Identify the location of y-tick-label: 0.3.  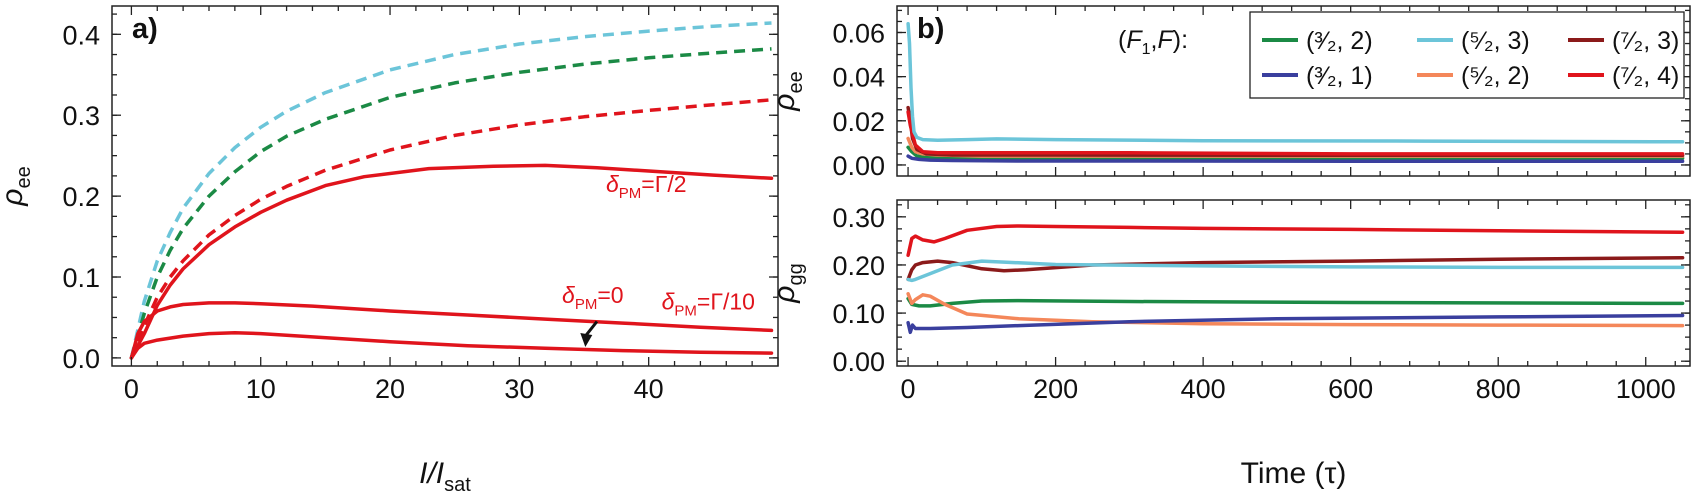
(81, 116).